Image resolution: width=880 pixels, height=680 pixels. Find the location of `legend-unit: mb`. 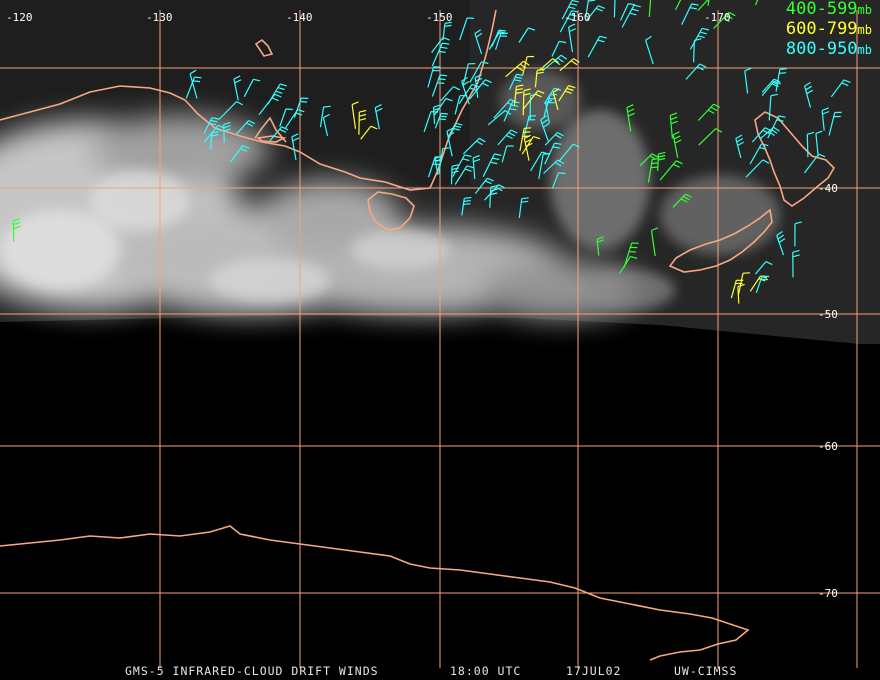

legend-unit: mb is located at coordinates (864, 30).